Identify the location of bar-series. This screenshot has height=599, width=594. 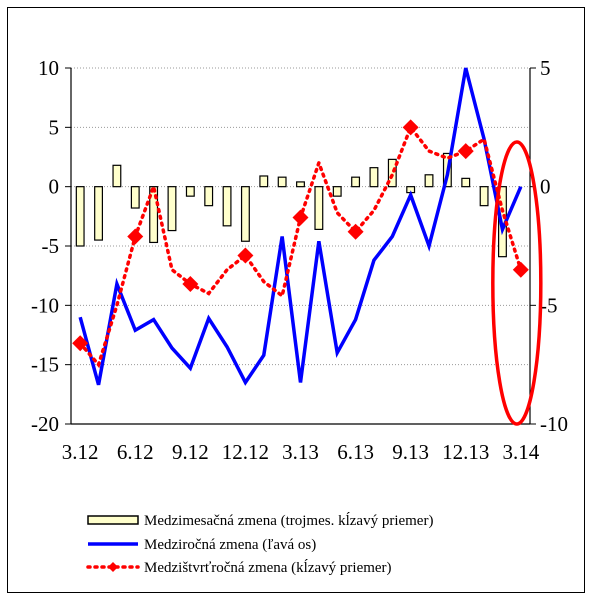
(291, 205).